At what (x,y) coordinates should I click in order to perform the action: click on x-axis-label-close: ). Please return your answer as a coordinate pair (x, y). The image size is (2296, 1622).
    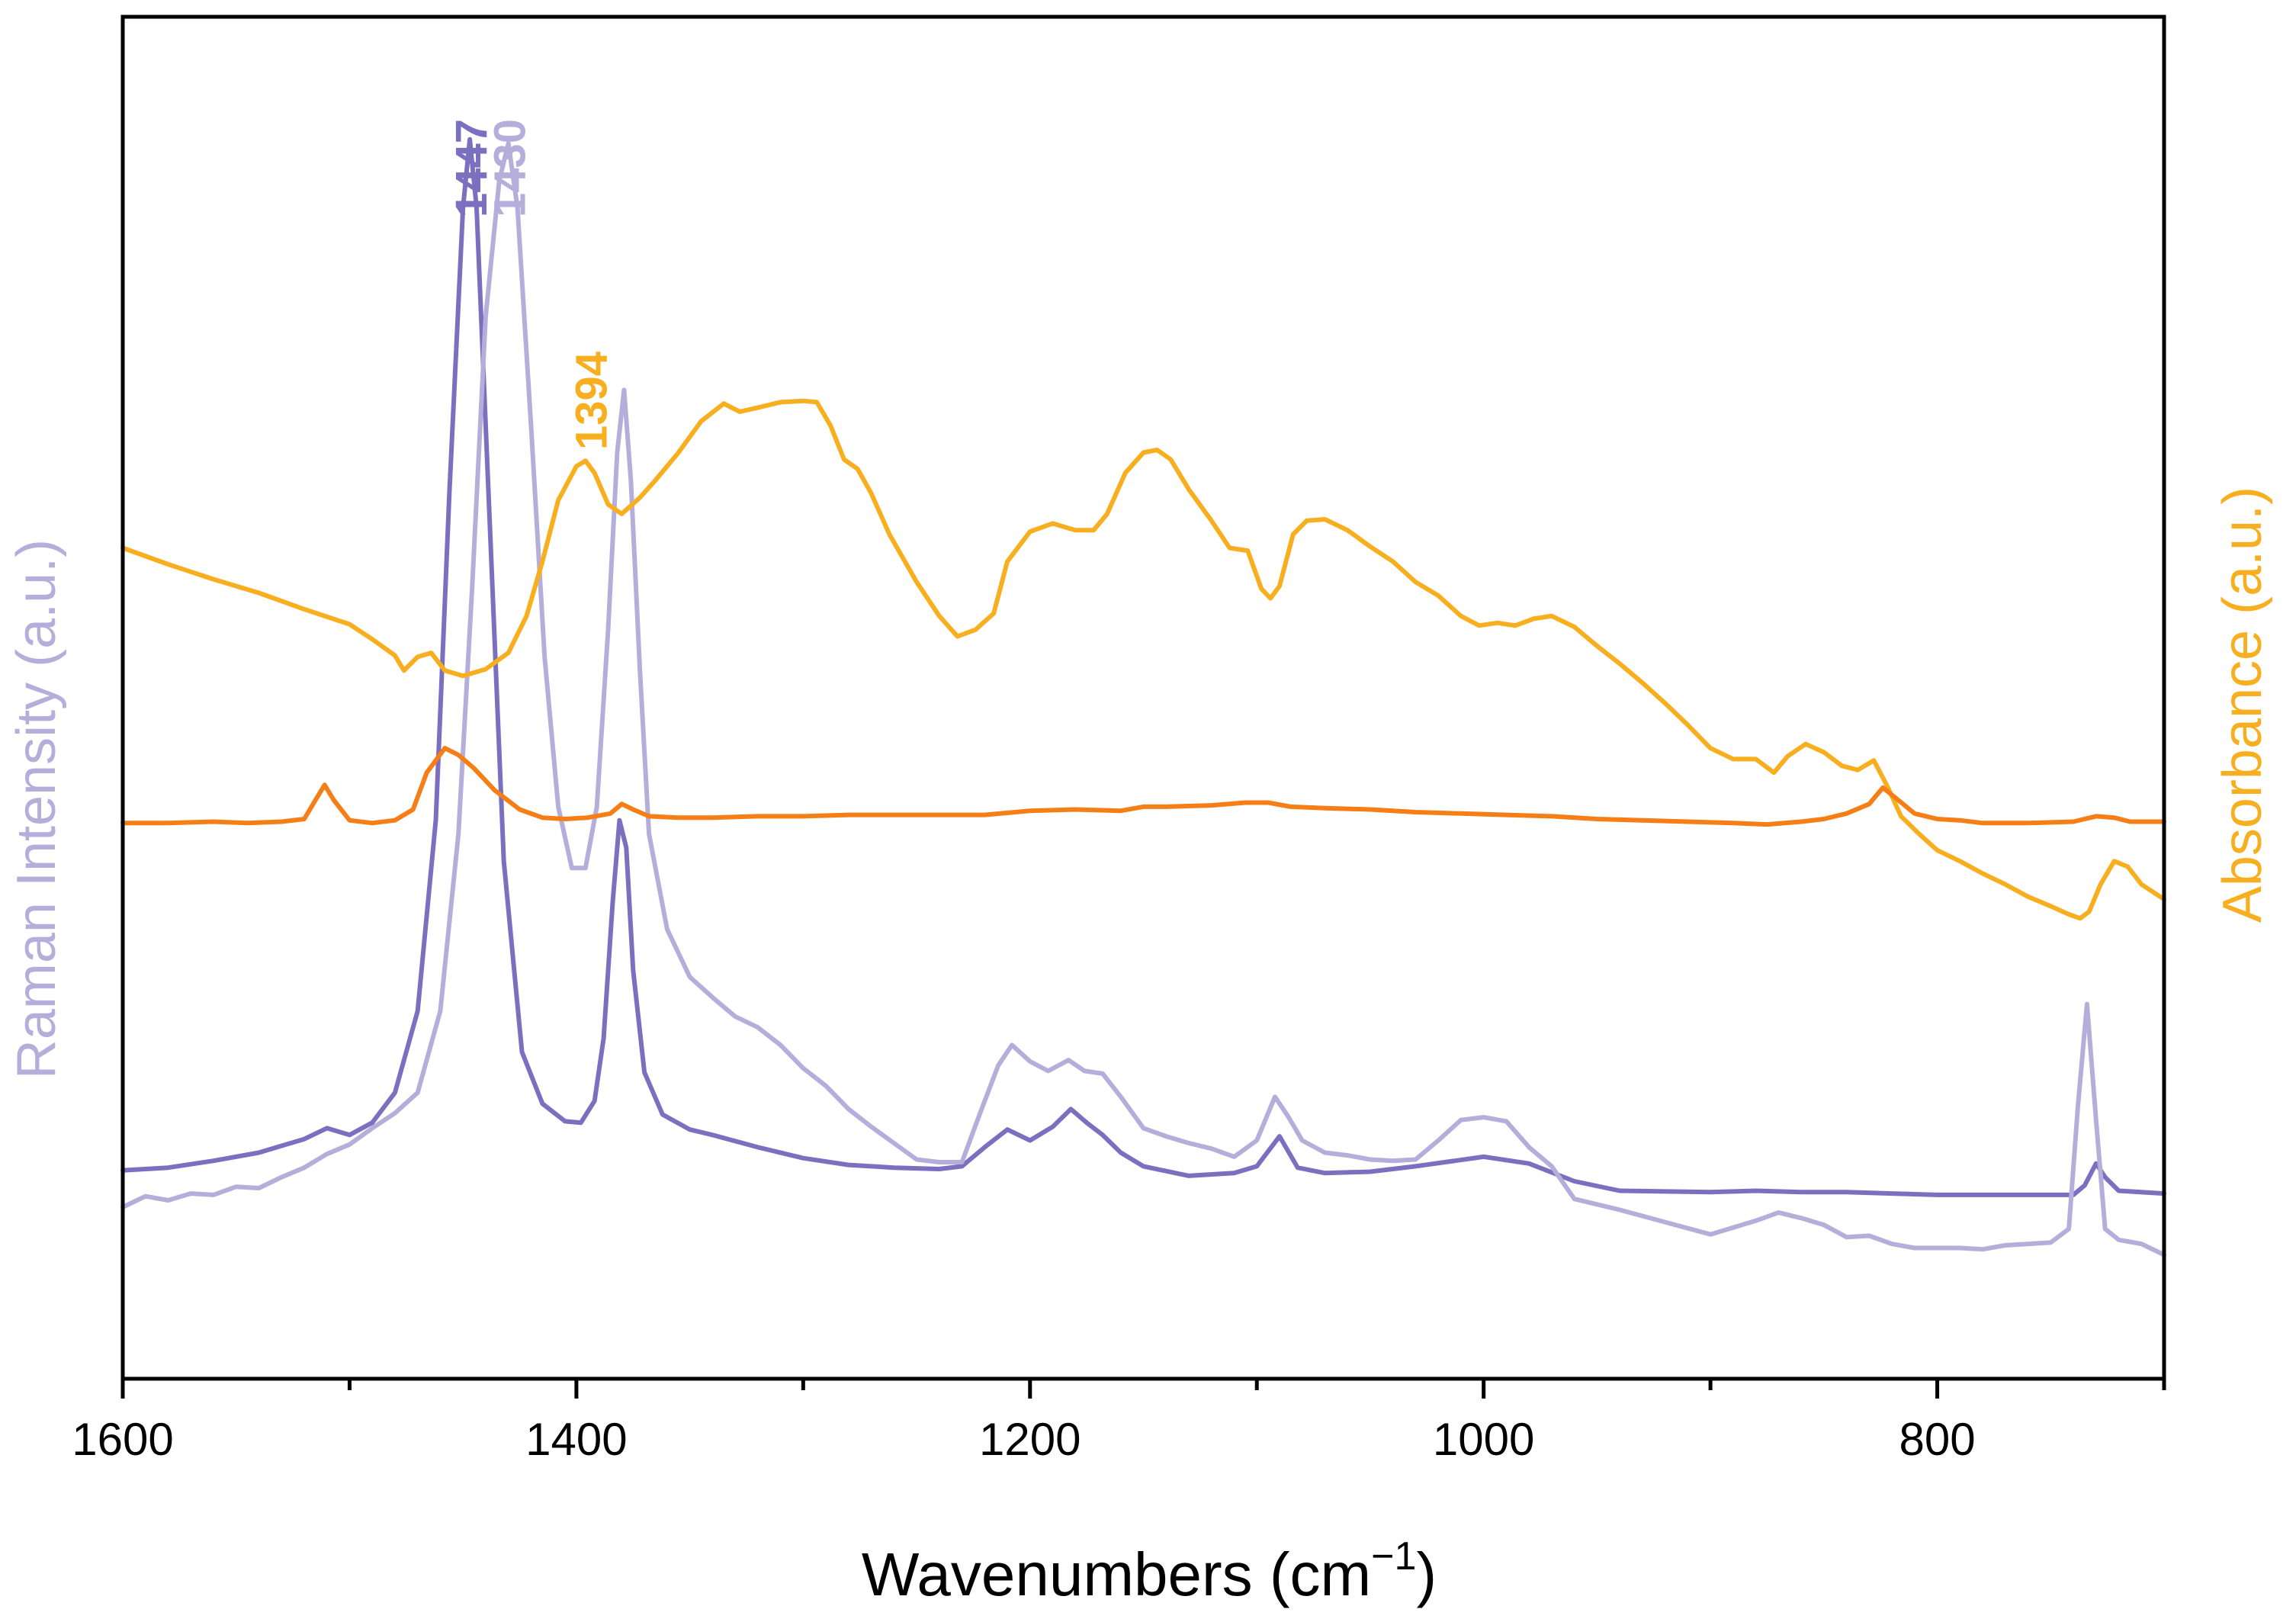
    Looking at the image, I should click on (1426, 1574).